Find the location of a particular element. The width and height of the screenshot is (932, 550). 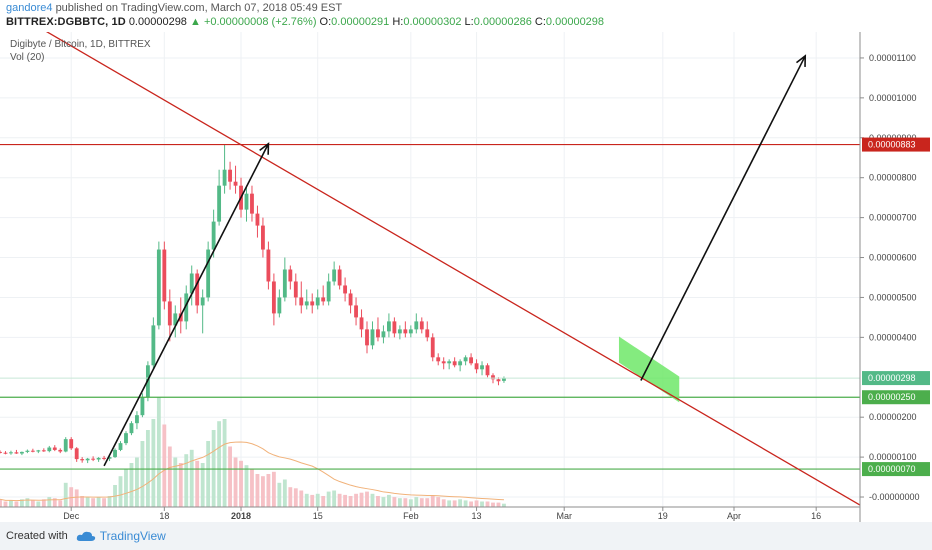

high-label: H: is located at coordinates (398, 22).